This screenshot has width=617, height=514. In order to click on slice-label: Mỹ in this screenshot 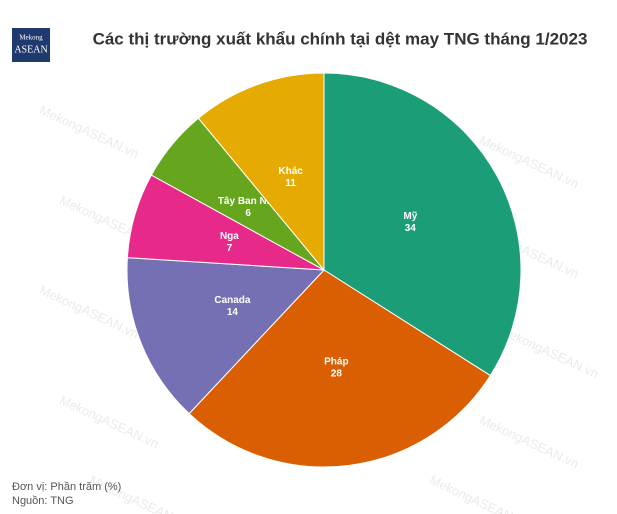, I will do `click(410, 216)`.